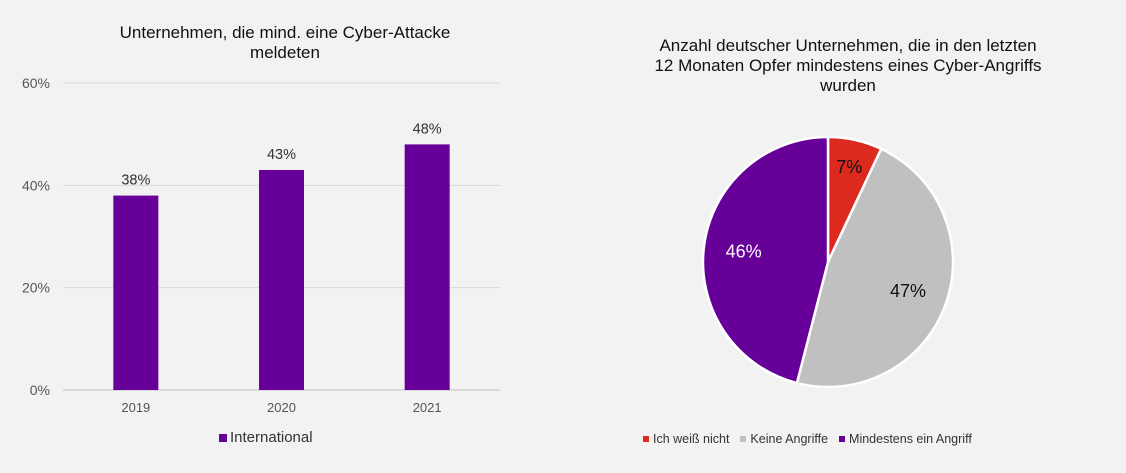 The image size is (1126, 473). What do you see at coordinates (135, 181) in the screenshot?
I see `data-label: 38%` at bounding box center [135, 181].